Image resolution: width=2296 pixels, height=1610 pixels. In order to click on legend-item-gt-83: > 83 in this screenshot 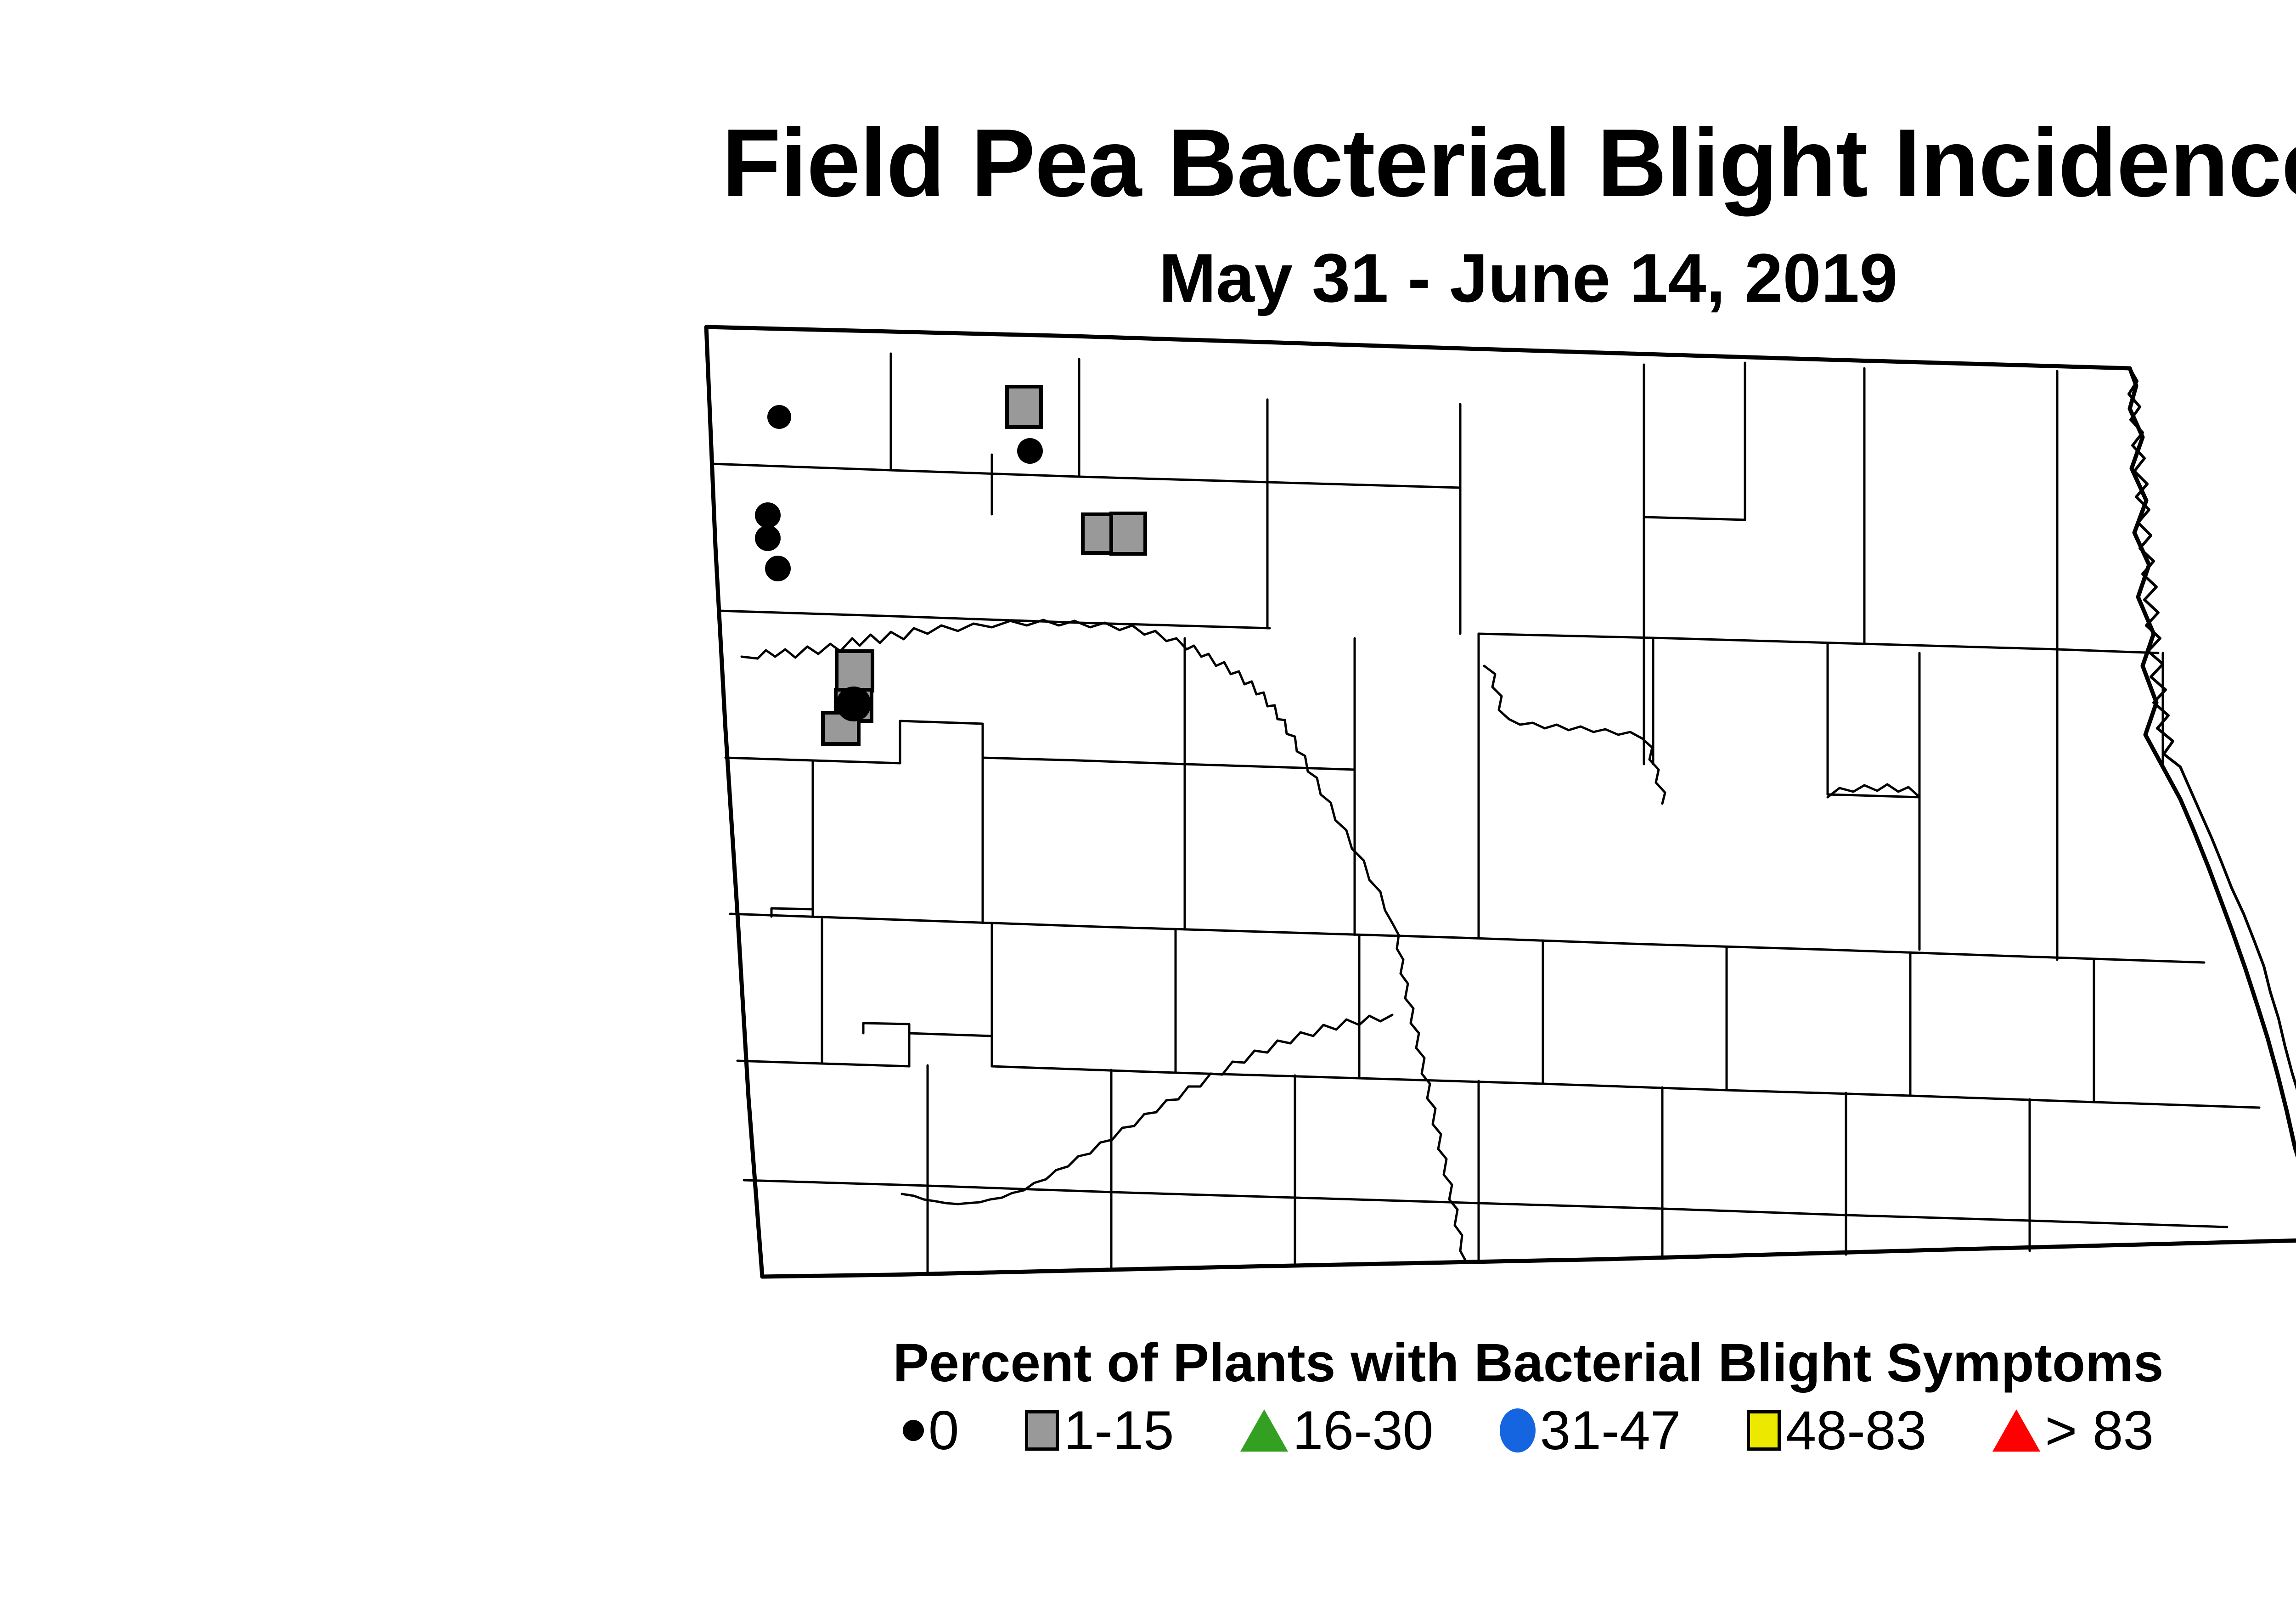, I will do `click(2073, 1430)`.